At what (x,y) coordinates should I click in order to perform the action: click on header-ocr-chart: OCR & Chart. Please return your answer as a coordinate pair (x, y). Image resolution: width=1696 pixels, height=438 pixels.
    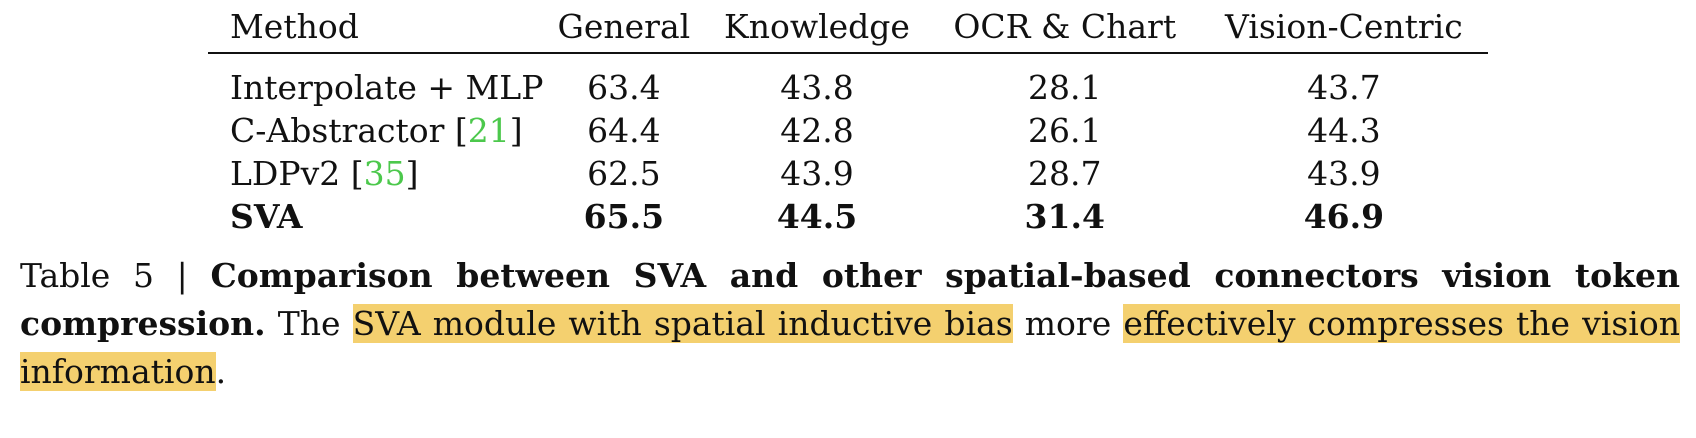
    Looking at the image, I should click on (1064, 27).